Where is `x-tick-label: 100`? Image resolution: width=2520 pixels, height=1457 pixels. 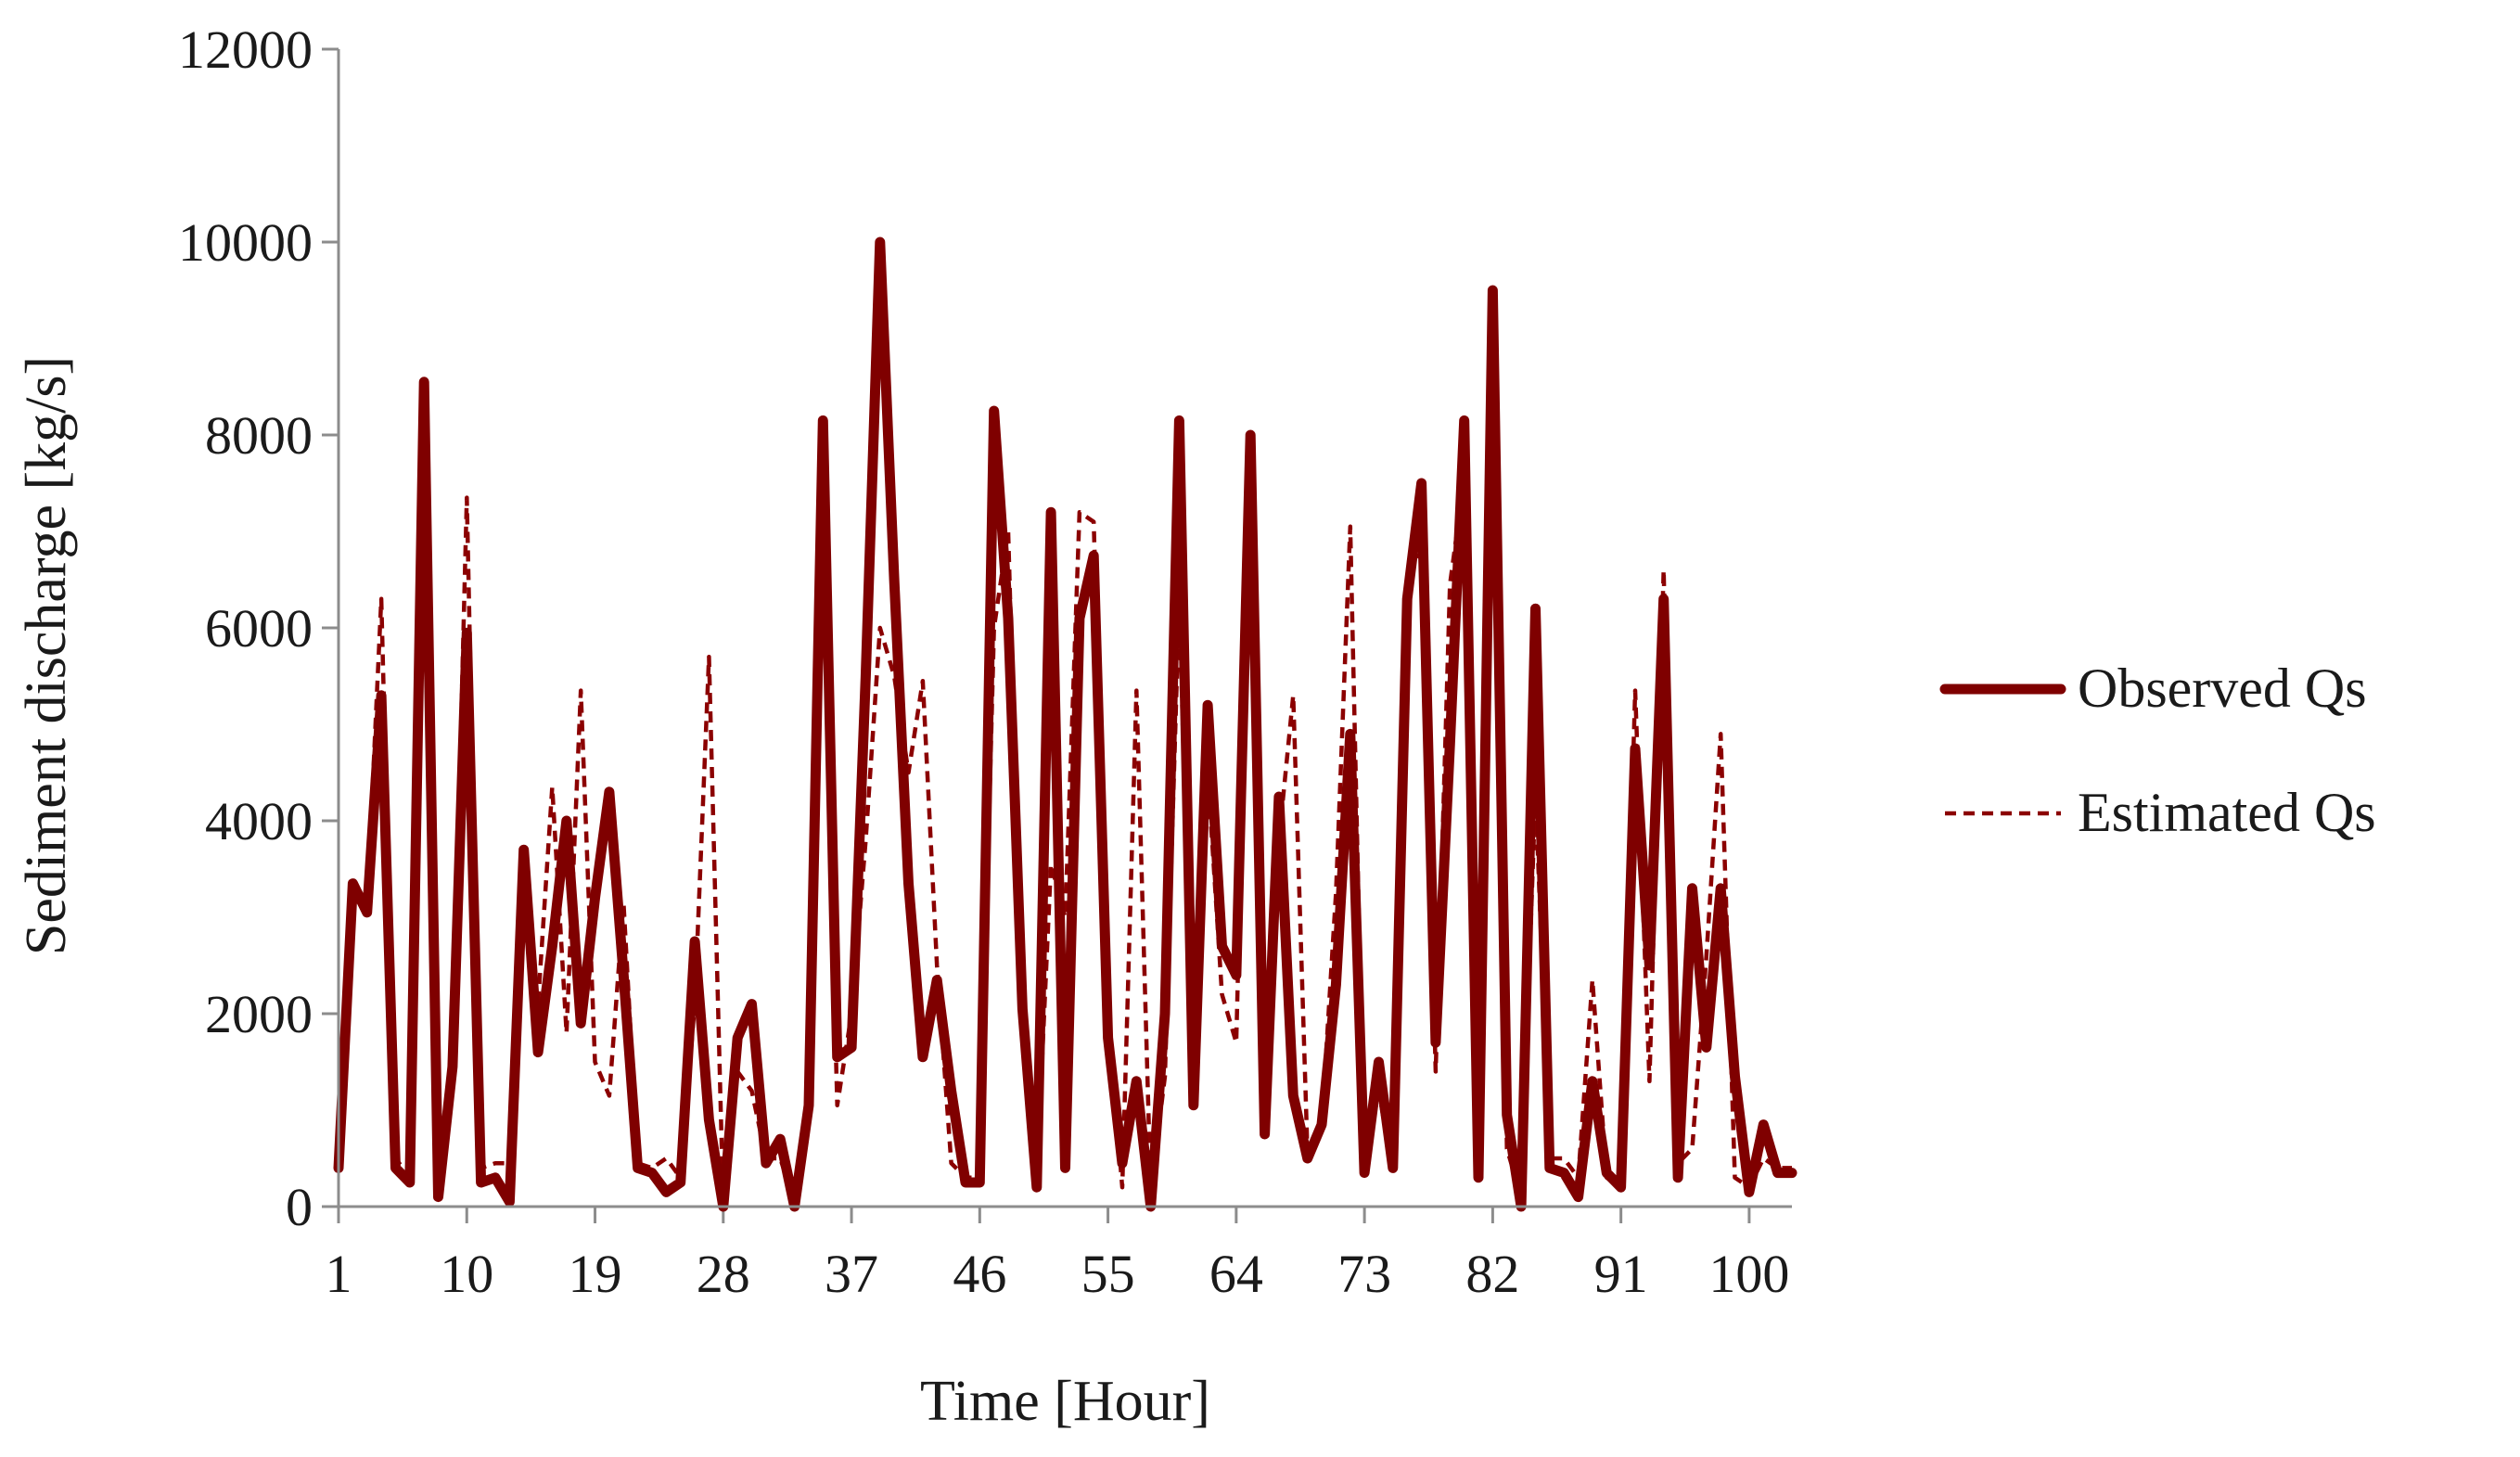 x-tick-label: 100 is located at coordinates (1748, 1274).